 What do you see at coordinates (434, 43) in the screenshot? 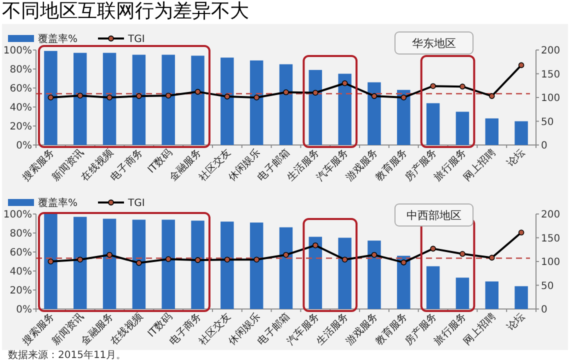
I see `annotation: 华东地区` at bounding box center [434, 43].